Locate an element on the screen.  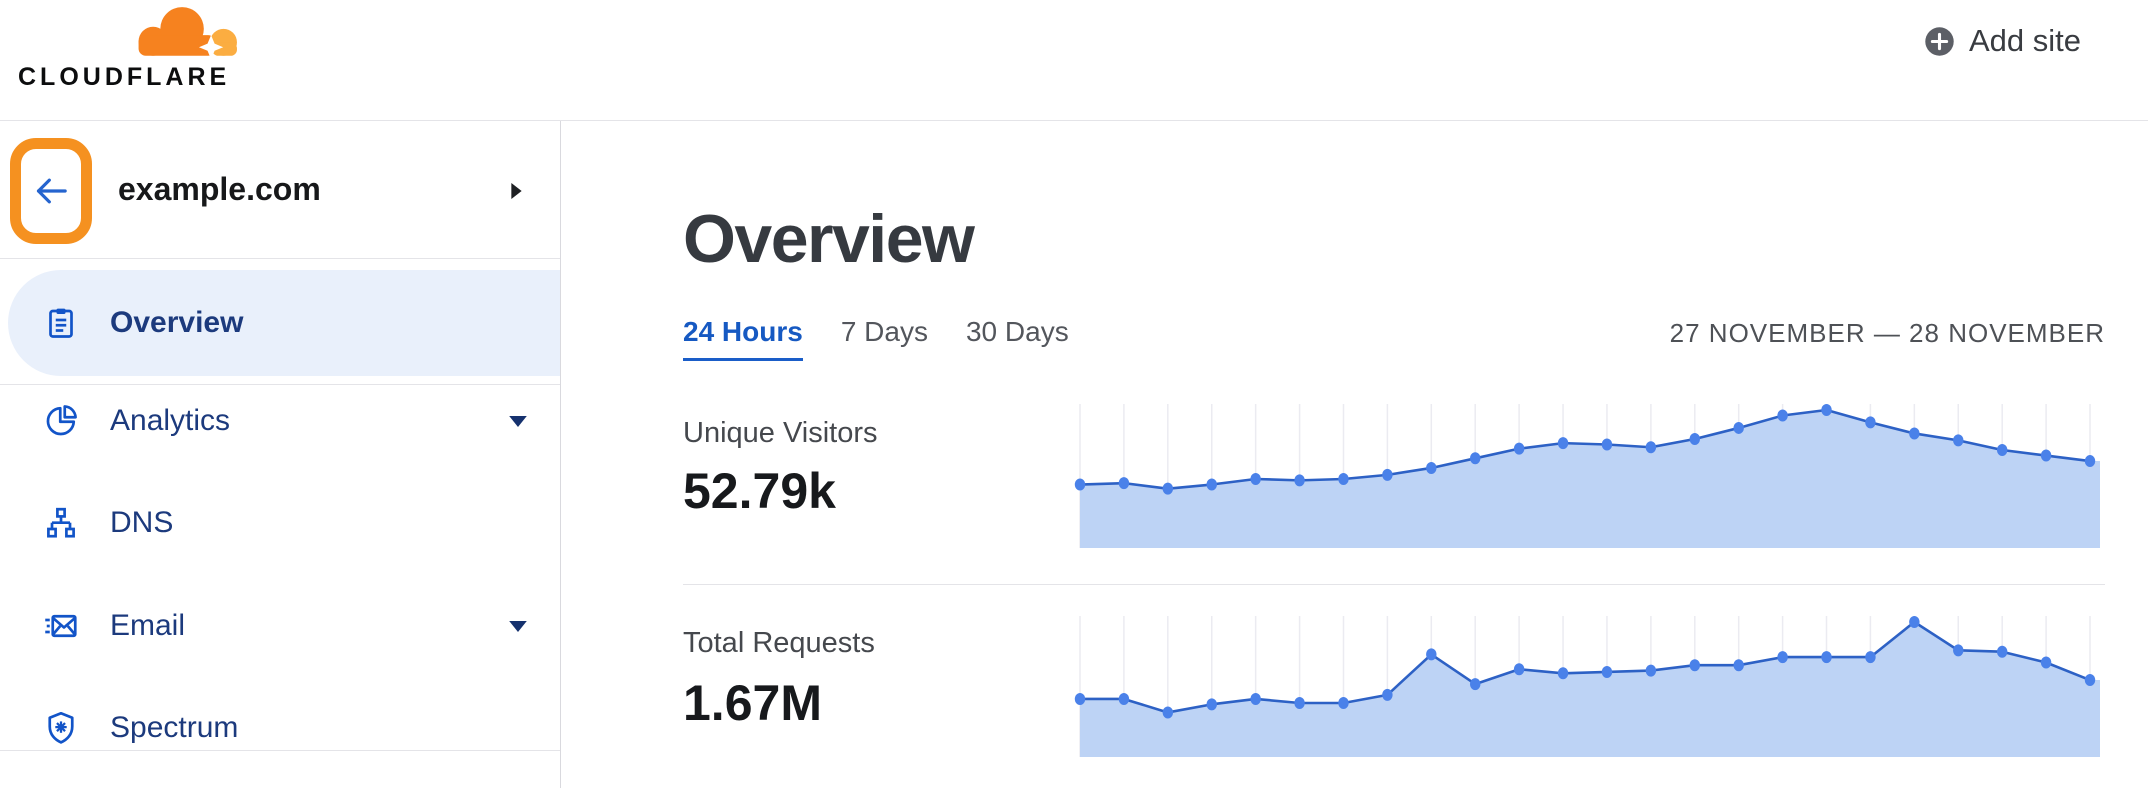
back-arrow-icon is located at coordinates (51, 191).